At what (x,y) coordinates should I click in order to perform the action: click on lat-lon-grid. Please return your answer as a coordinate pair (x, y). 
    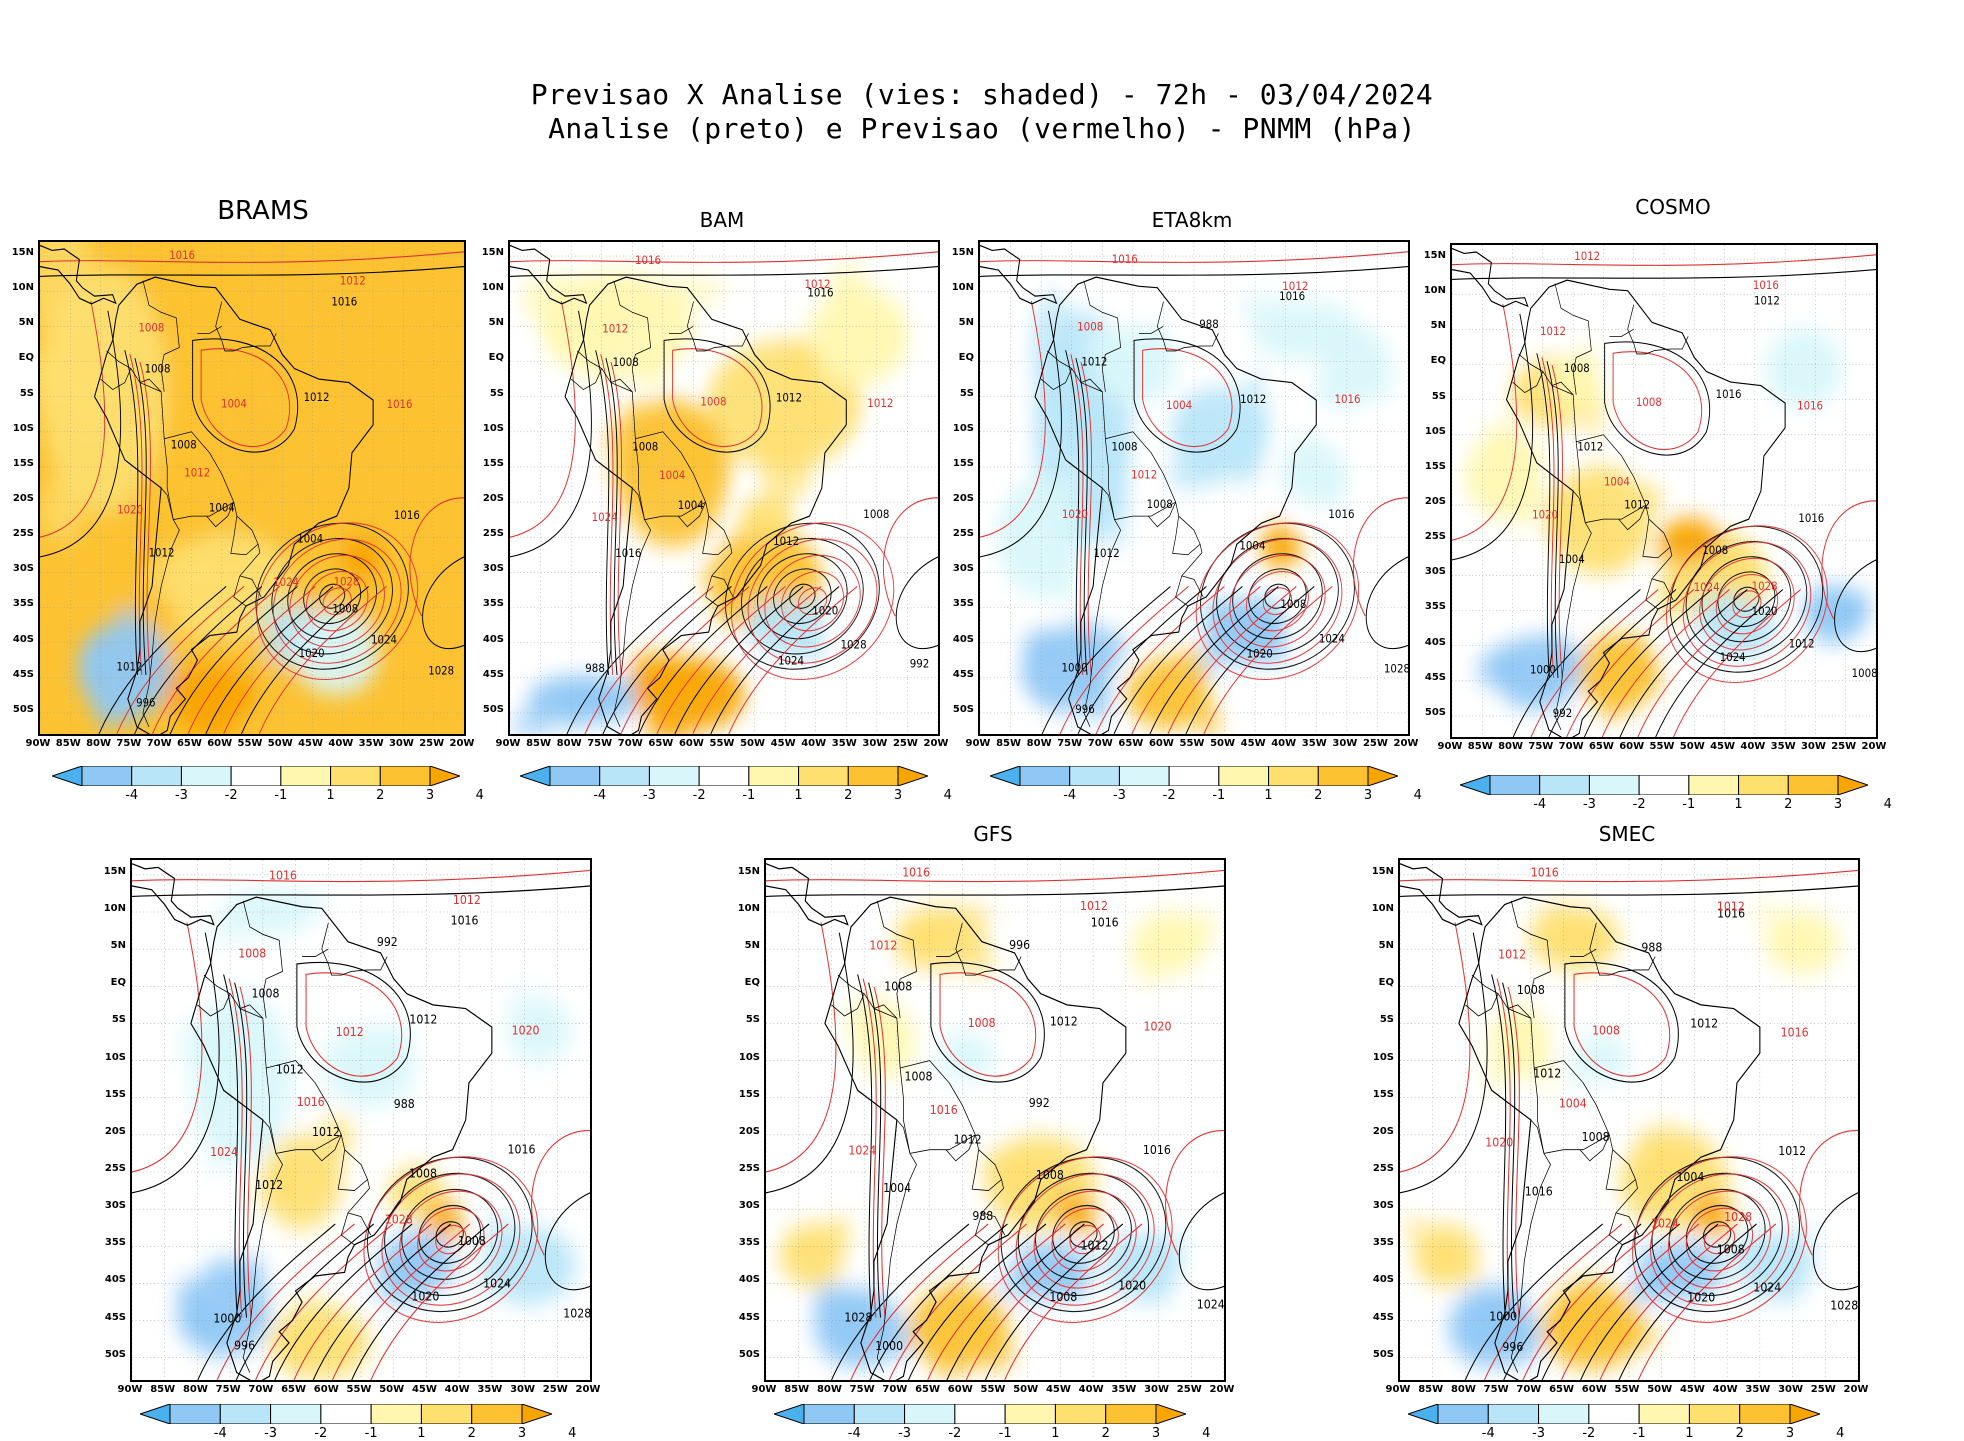
    Looking at the image, I should click on (361, 1120).